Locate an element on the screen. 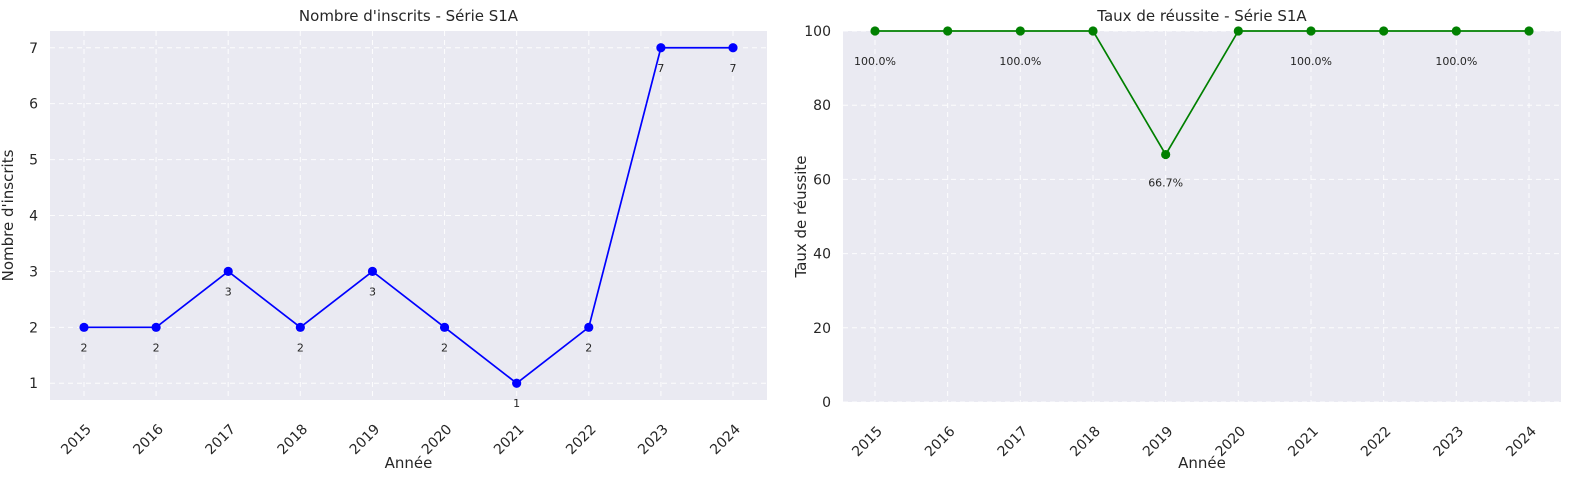 The image size is (1584, 484). series-line is located at coordinates (1202, 93).